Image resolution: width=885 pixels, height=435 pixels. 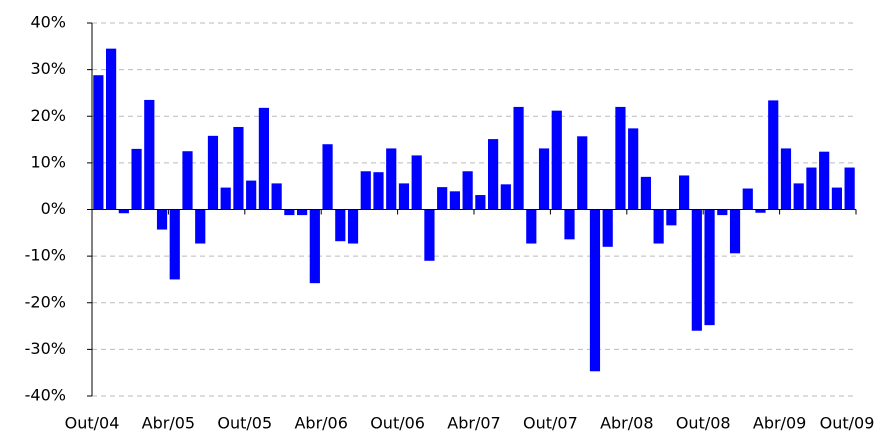 What do you see at coordinates (473, 423) in the screenshot?
I see `x-tick-label: Abr/07` at bounding box center [473, 423].